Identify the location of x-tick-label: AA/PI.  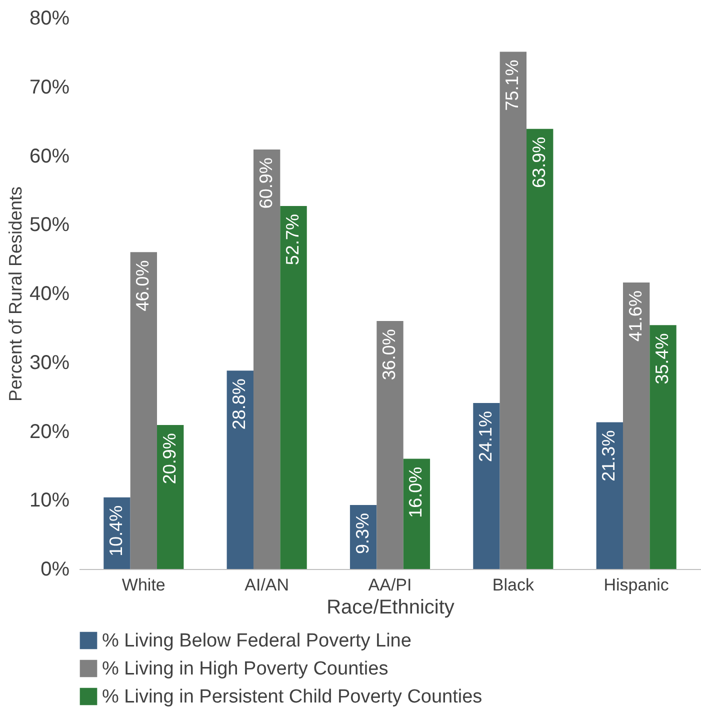
(390, 585).